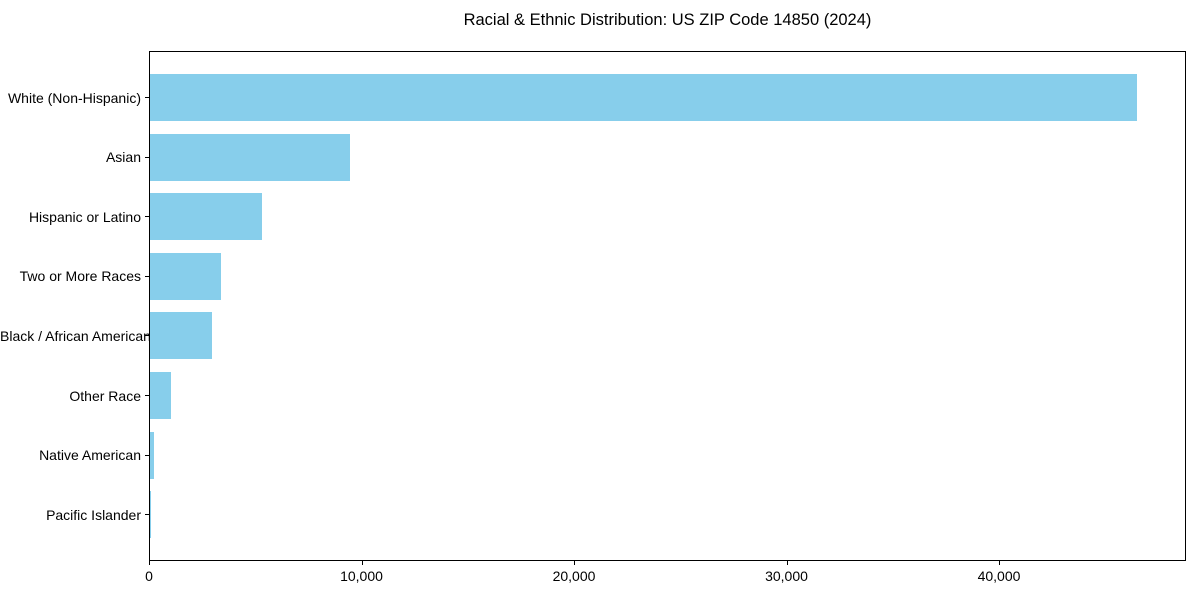 This screenshot has height=600, width=1200. I want to click on x-tick-label: 40,000, so click(999, 576).